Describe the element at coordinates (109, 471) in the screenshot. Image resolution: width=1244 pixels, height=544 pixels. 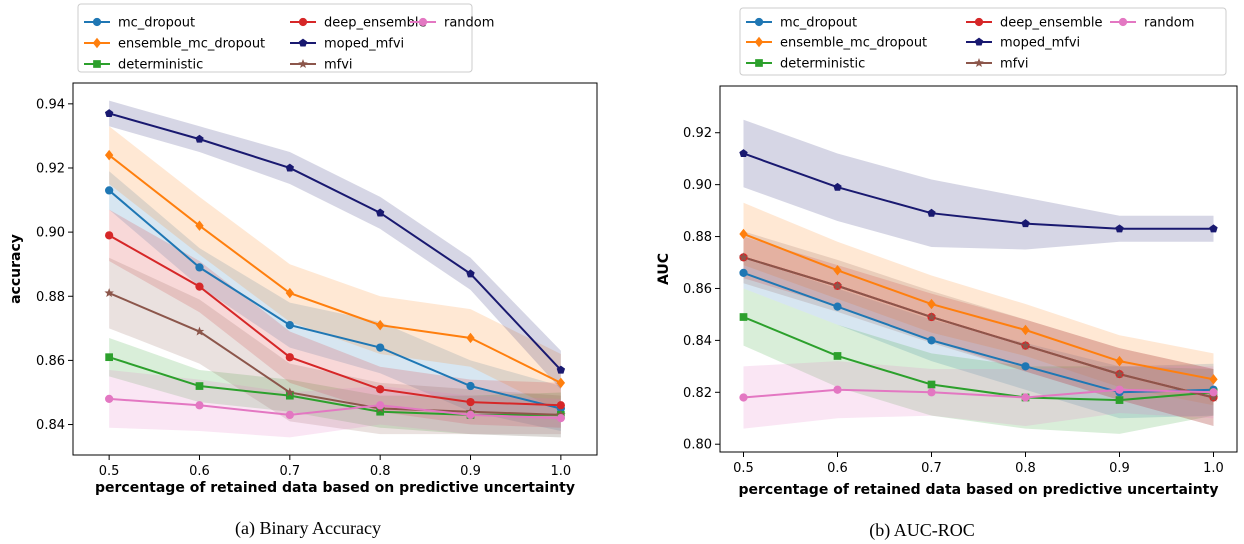
I see `accuracy-x-tick-label: 0.5` at that location.